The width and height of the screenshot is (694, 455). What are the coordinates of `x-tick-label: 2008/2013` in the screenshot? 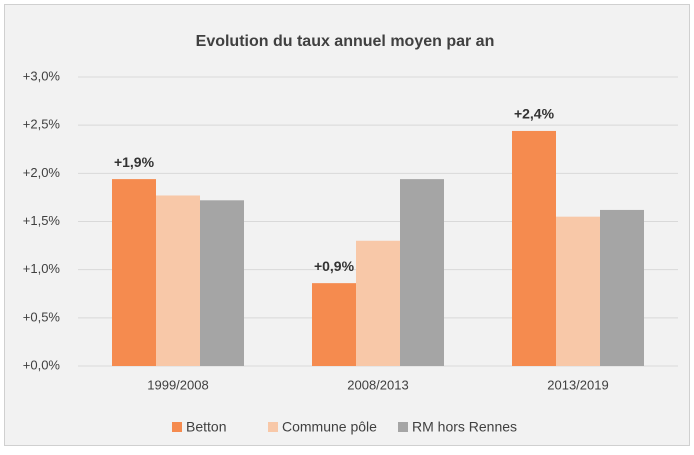 It's located at (377, 384).